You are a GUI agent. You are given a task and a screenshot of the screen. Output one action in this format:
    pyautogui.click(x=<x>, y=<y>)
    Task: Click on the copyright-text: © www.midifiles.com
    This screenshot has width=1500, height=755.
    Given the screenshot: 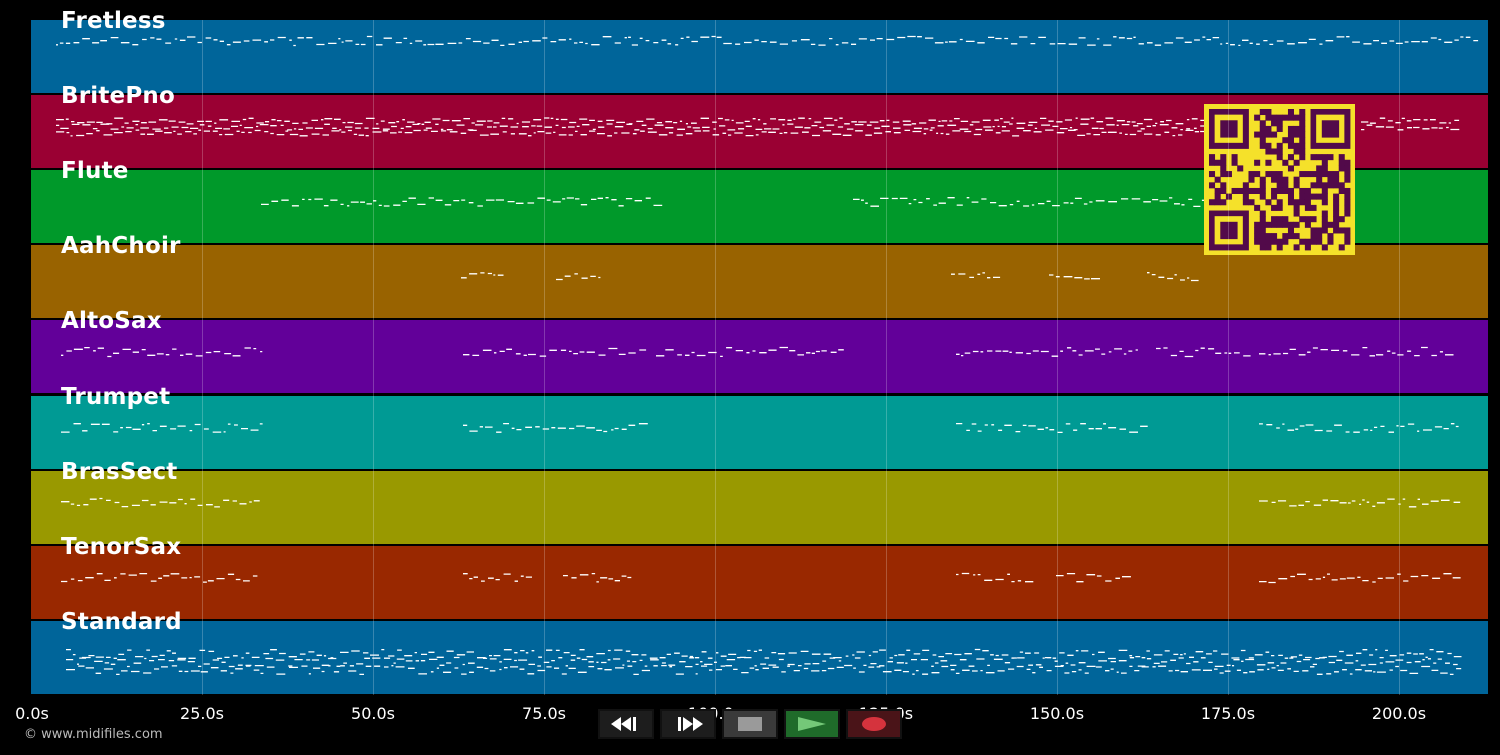 What is the action you would take?
    pyautogui.click(x=93, y=734)
    